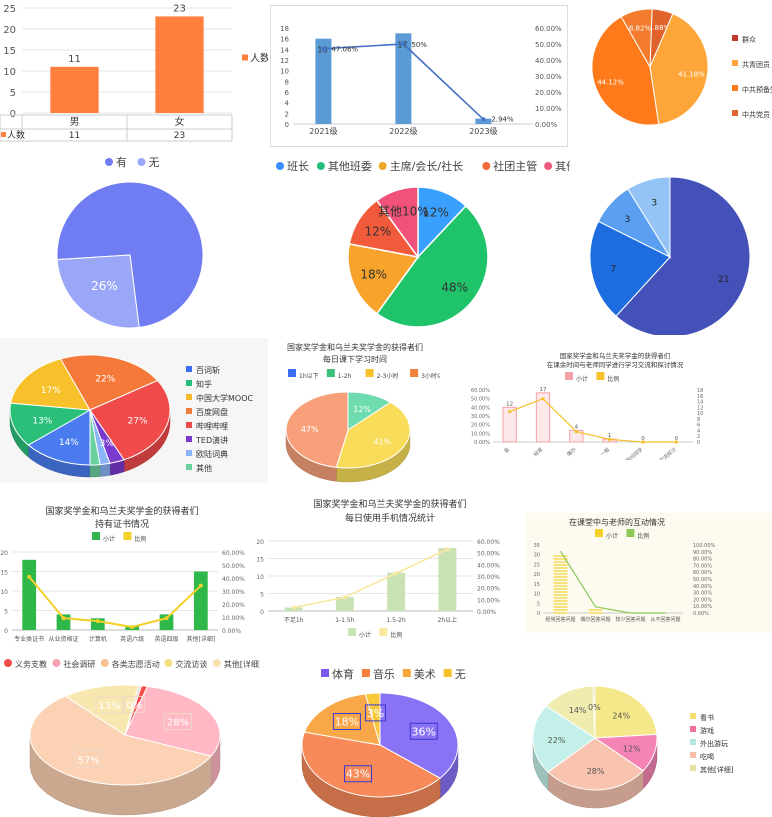  I want to click on legend-label: 中共党员, so click(756, 114).